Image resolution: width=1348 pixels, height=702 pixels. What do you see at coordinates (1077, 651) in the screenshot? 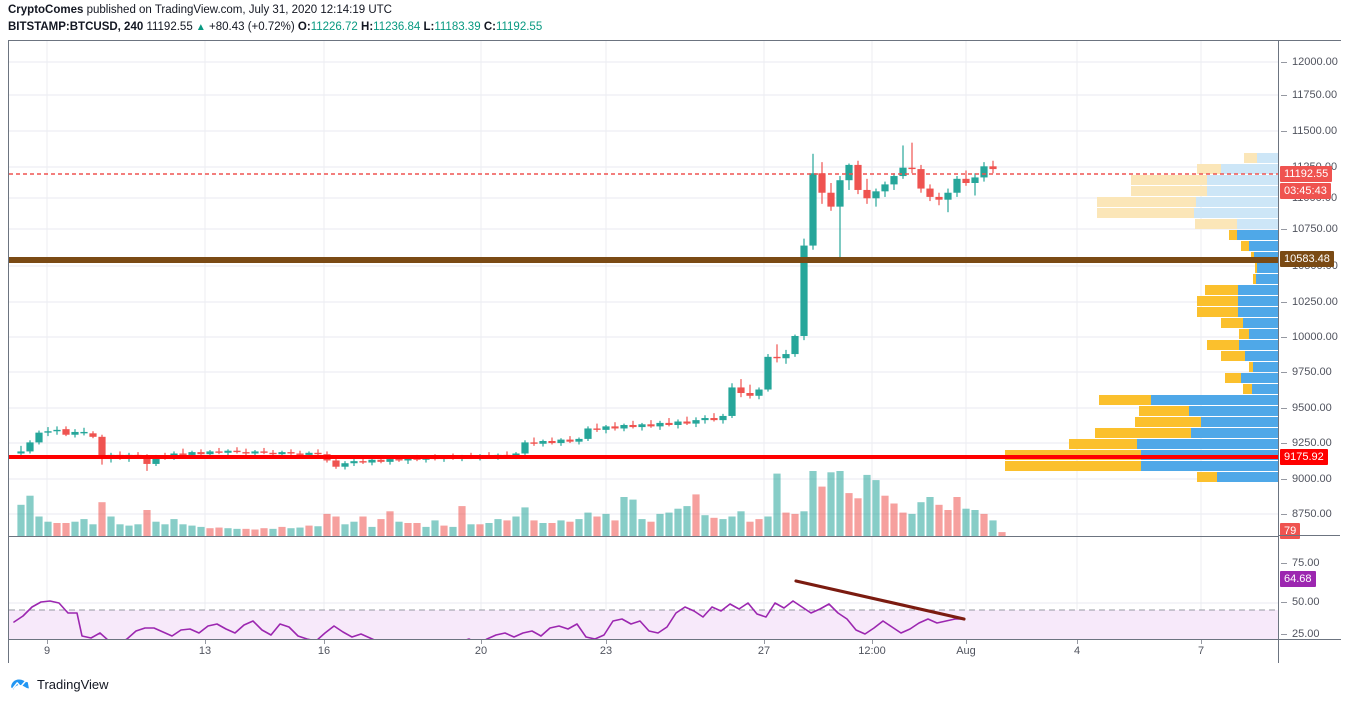
I see `time-axis-label: 4` at bounding box center [1077, 651].